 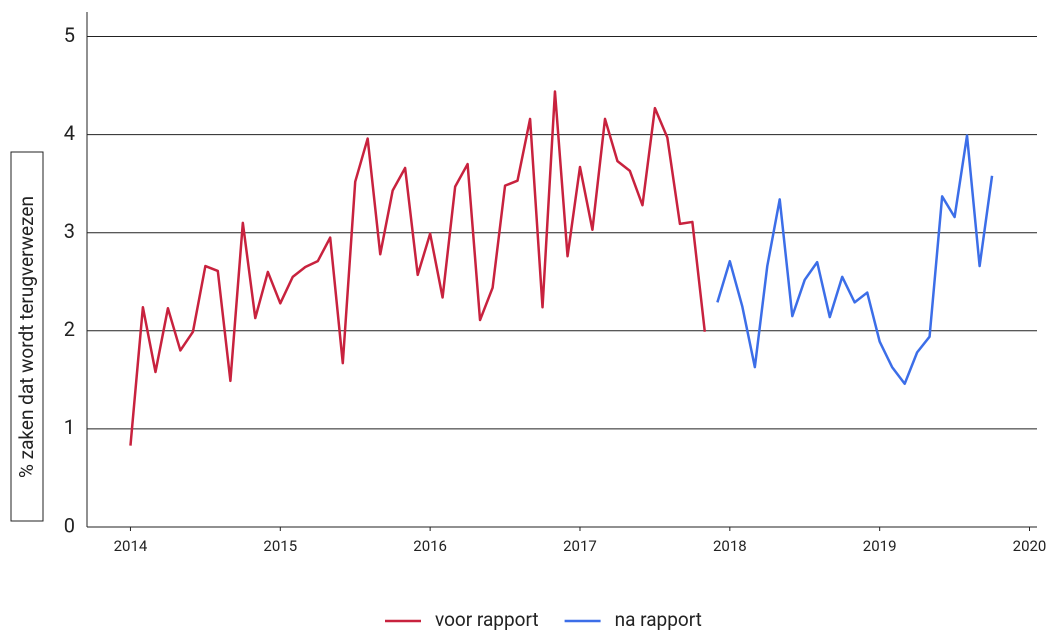 I want to click on y-tick-label: 1, so click(x=69, y=427).